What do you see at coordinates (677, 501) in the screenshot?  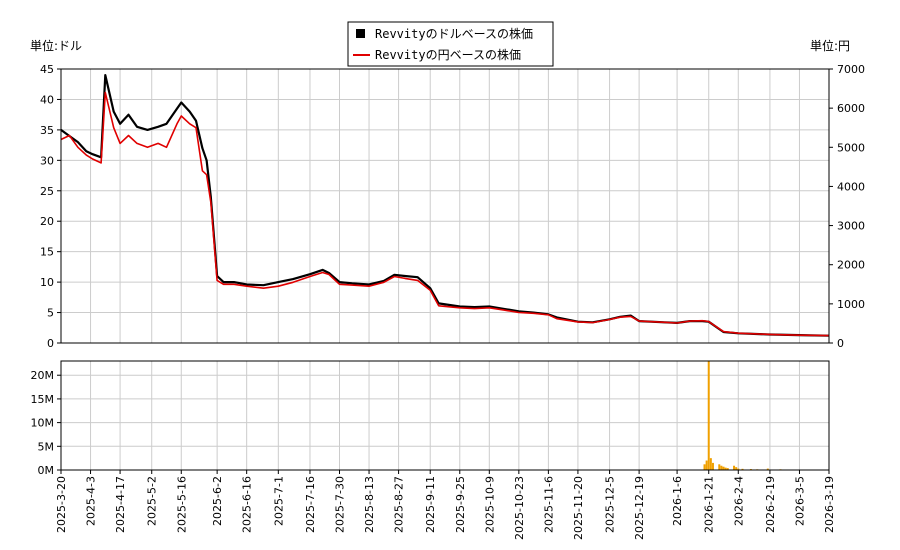 I see `x-tick-label: 2026-1-6` at bounding box center [677, 501].